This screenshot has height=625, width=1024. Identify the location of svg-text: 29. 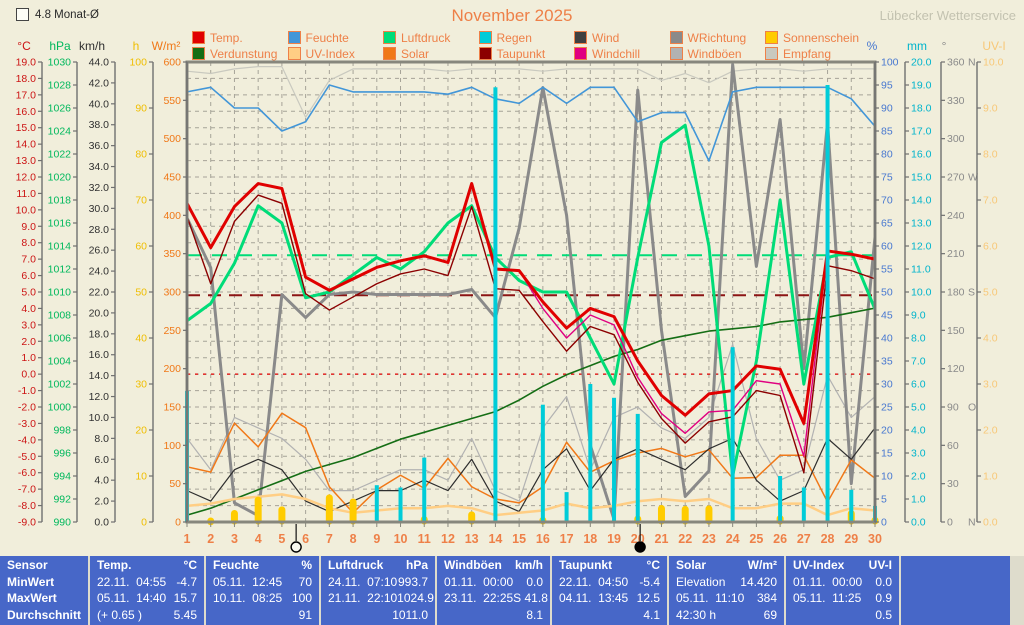
(851, 539).